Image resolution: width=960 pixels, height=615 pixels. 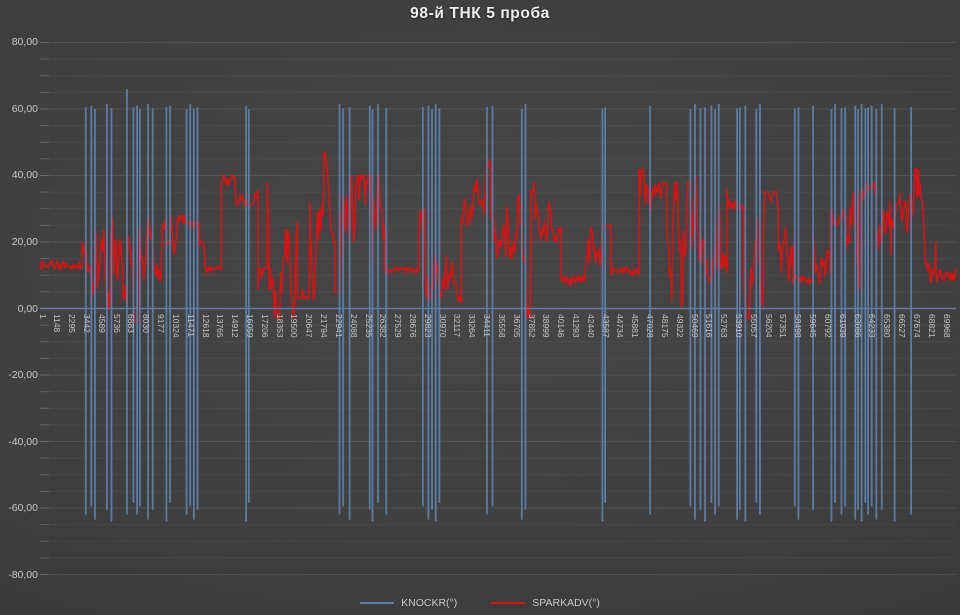 I want to click on x-tick-label: 21794, so click(x=324, y=326).